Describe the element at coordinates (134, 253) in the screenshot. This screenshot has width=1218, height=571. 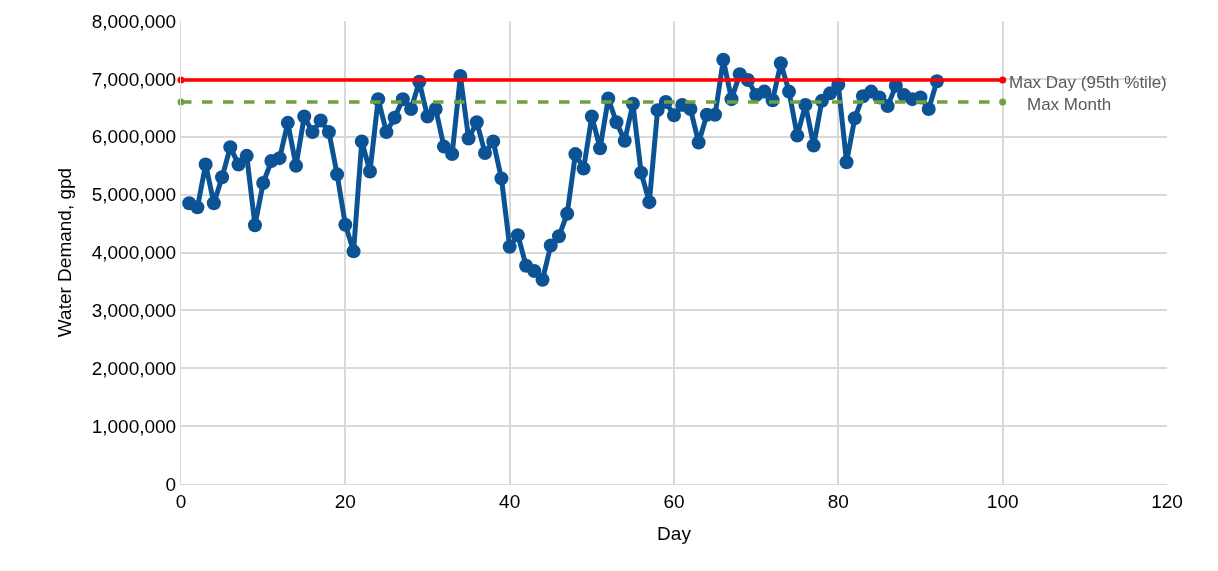
I see `y-tick-label: 4,000,000` at that location.